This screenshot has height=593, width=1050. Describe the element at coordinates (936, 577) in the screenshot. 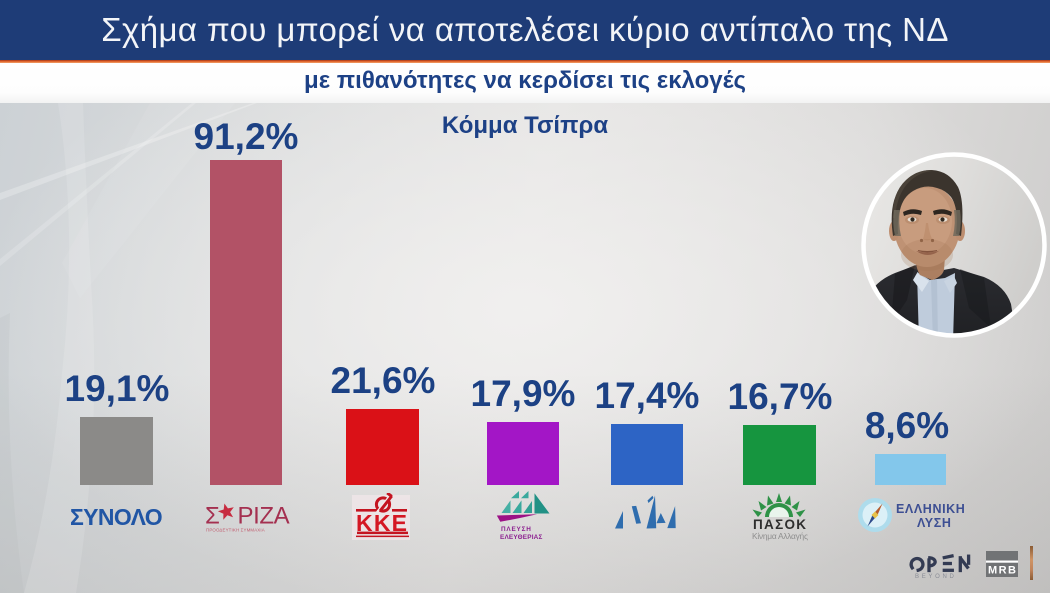

I see `svg-text: BEYOND` at that location.